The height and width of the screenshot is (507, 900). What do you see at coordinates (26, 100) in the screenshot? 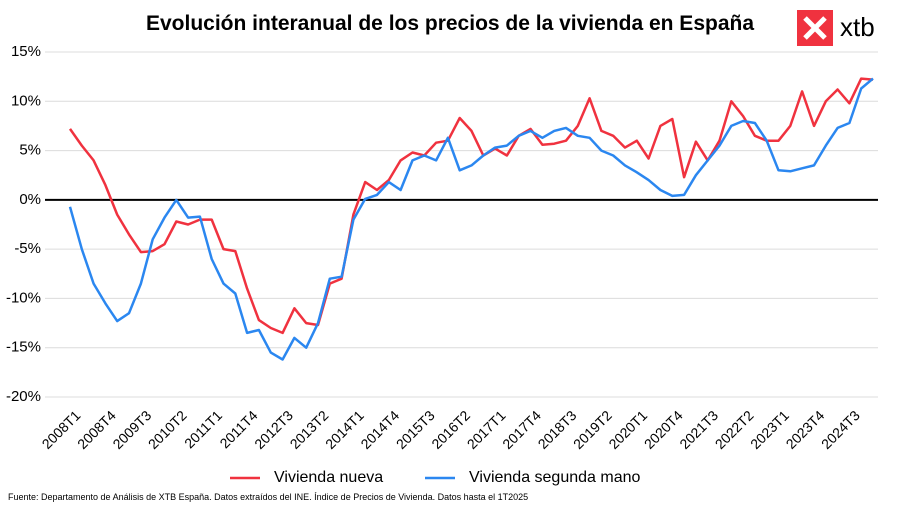
I see `y-tick-label: 10%` at bounding box center [26, 100].